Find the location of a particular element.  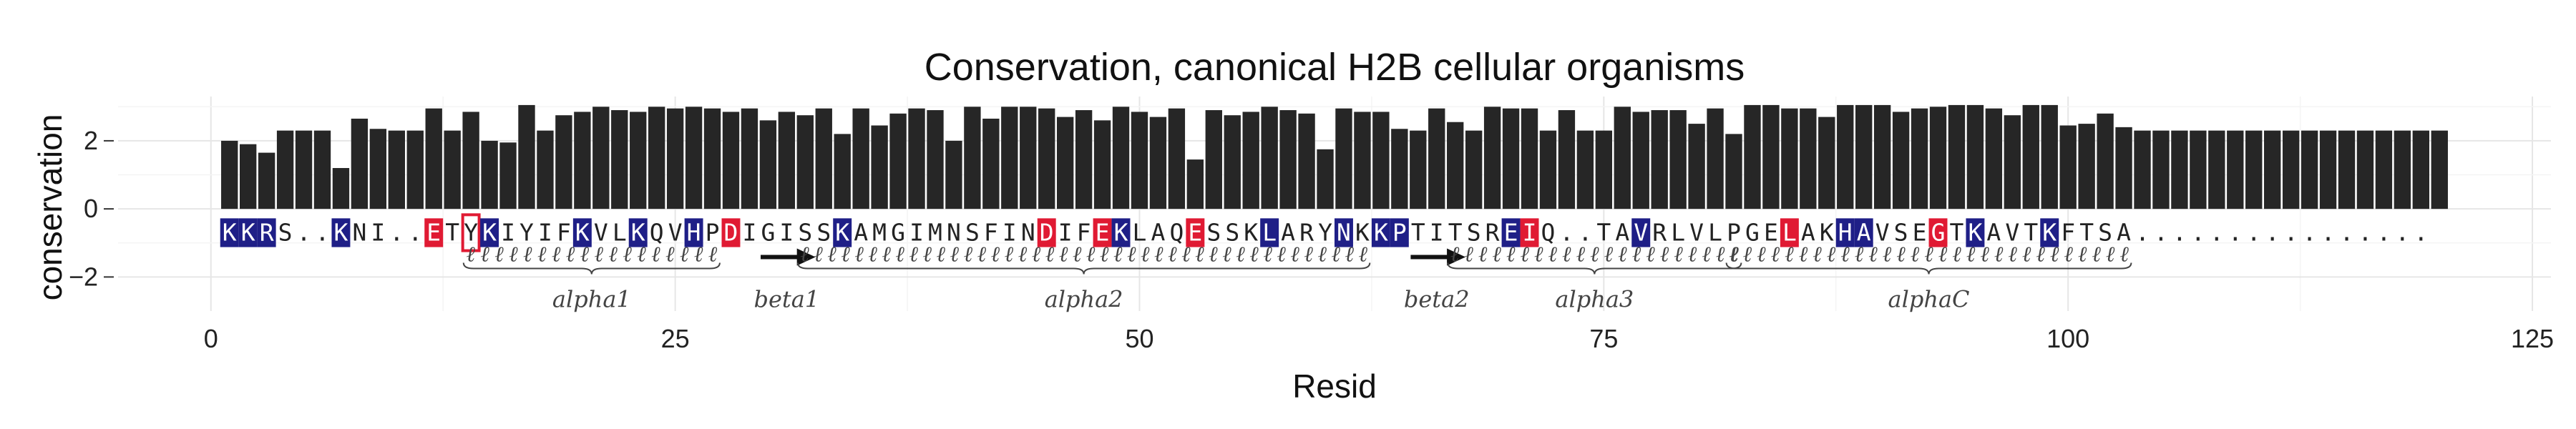

residue-letter: E is located at coordinates (1511, 232).